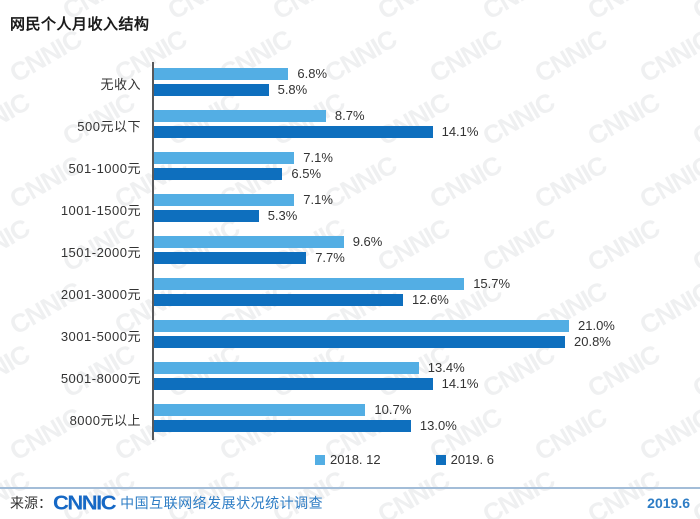 The height and width of the screenshot is (519, 700). What do you see at coordinates (100, 252) in the screenshot?
I see `category-label: 1501-2000元` at bounding box center [100, 252].